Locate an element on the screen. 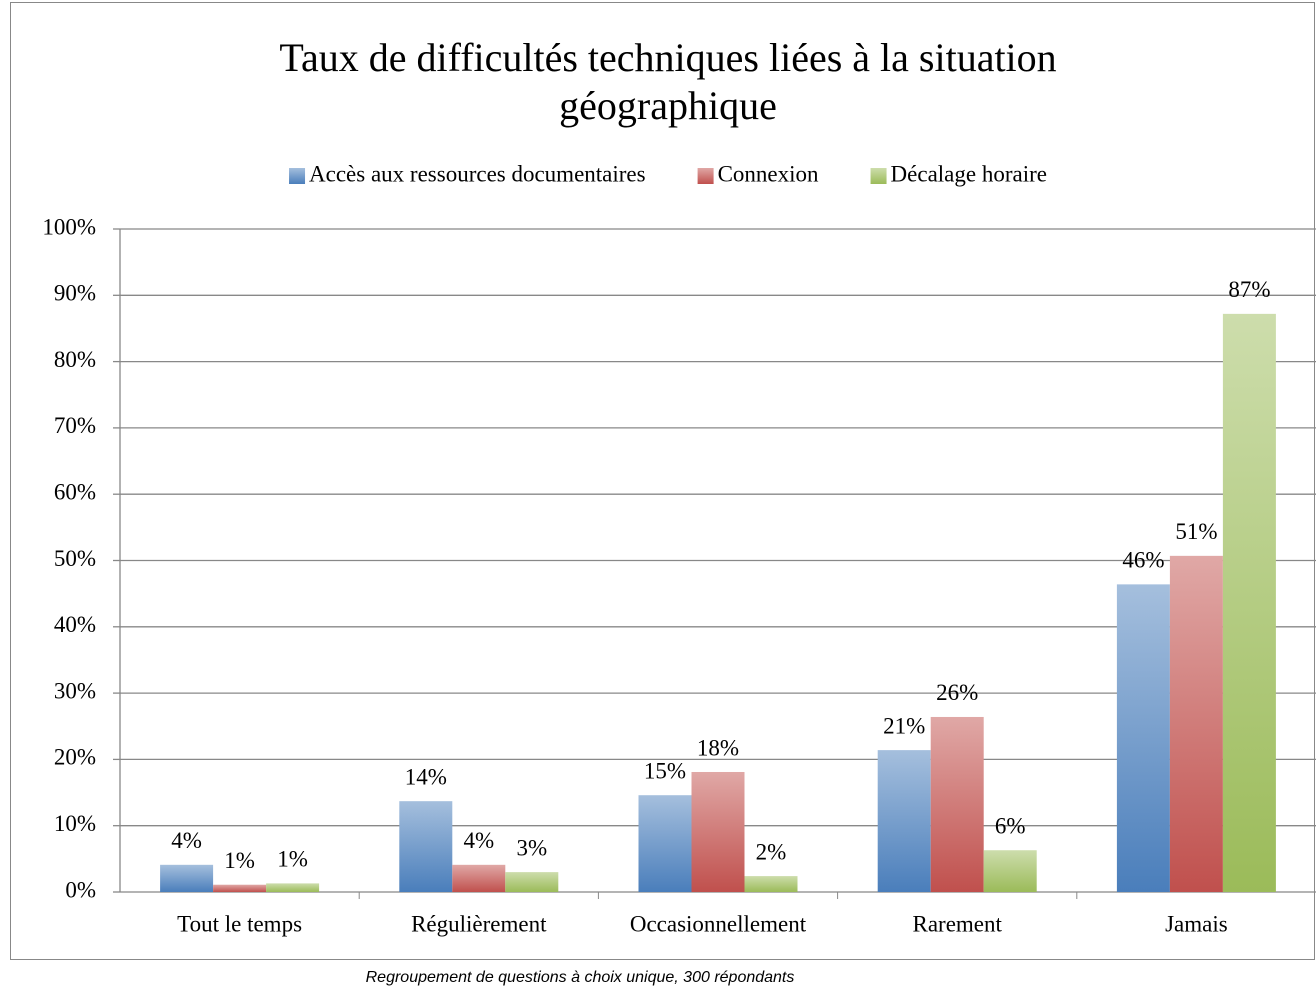 This screenshot has height=987, width=1316. data-label: 21% is located at coordinates (904, 725).